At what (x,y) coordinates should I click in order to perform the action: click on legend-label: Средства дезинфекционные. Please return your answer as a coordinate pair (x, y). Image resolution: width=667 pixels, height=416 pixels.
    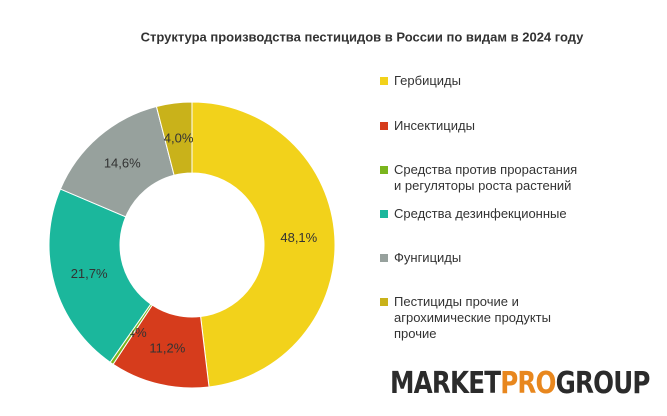
    Looking at the image, I should click on (480, 213).